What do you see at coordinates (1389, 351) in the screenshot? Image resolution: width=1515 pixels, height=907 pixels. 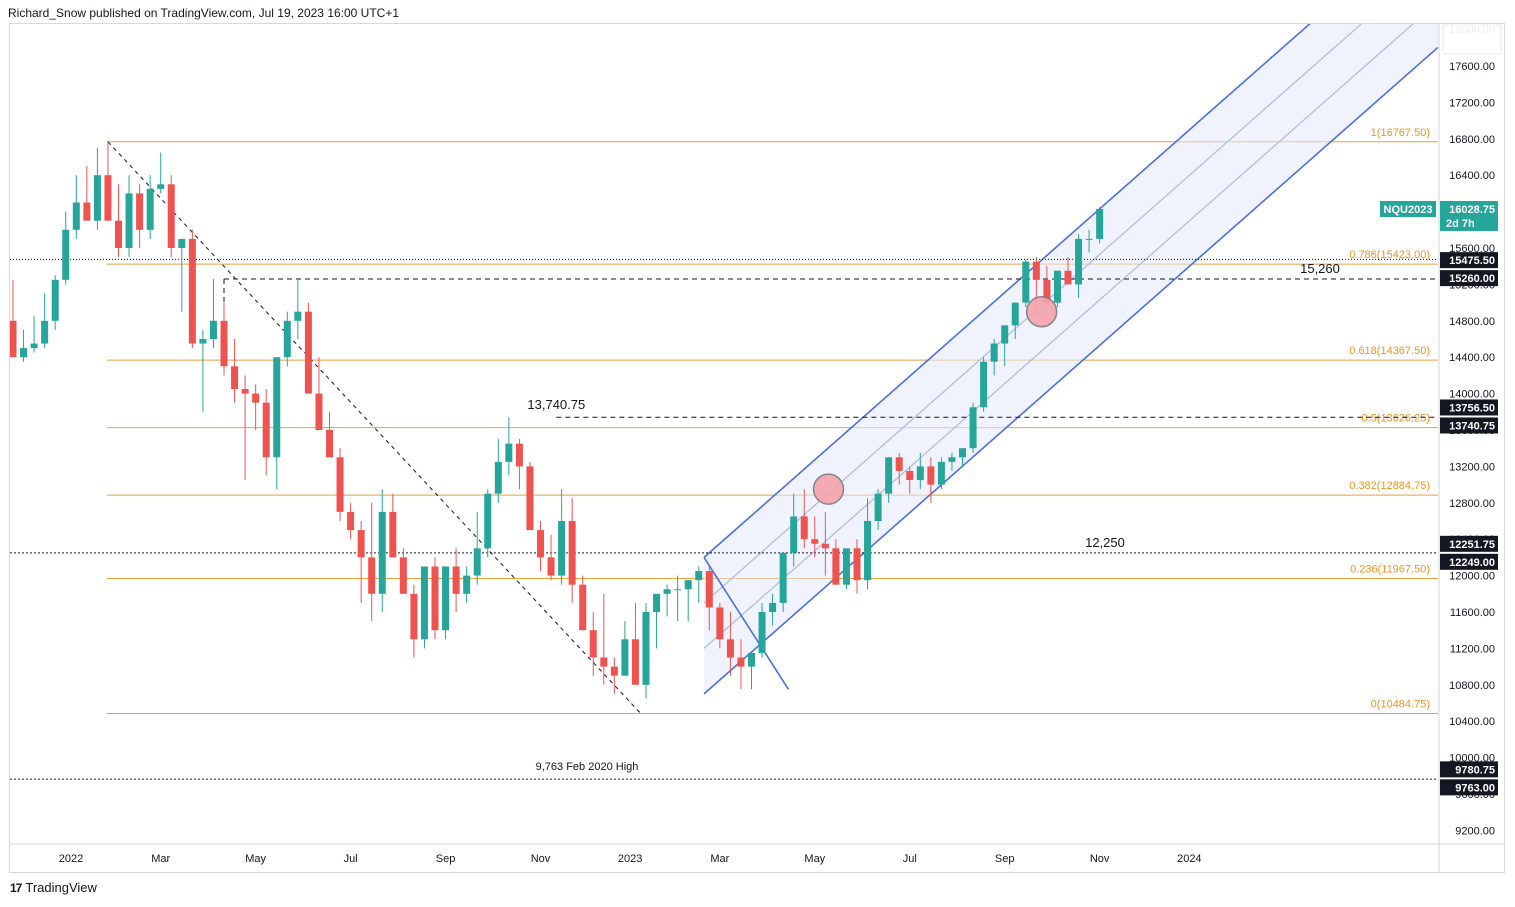 I see `fib-level-label: 0.618(14367.50)` at bounding box center [1389, 351].